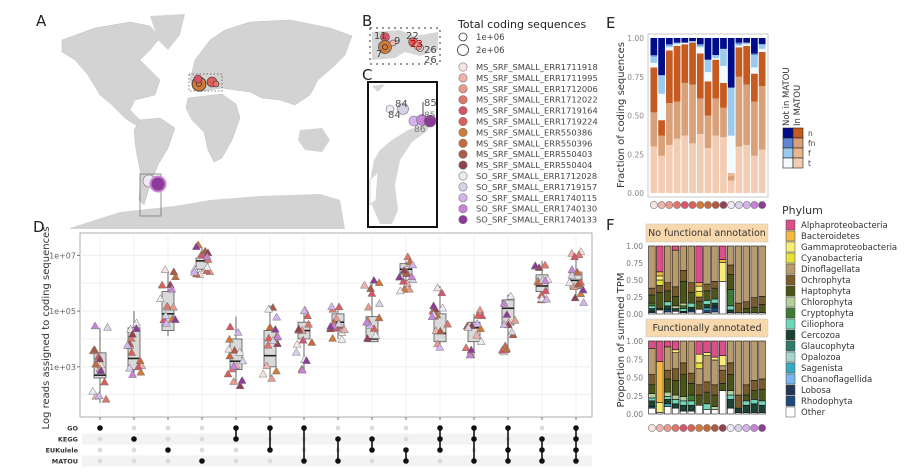 The width and height of the screenshot is (924, 476). I want to click on matrix-set-label: KEGG, so click(68, 440).